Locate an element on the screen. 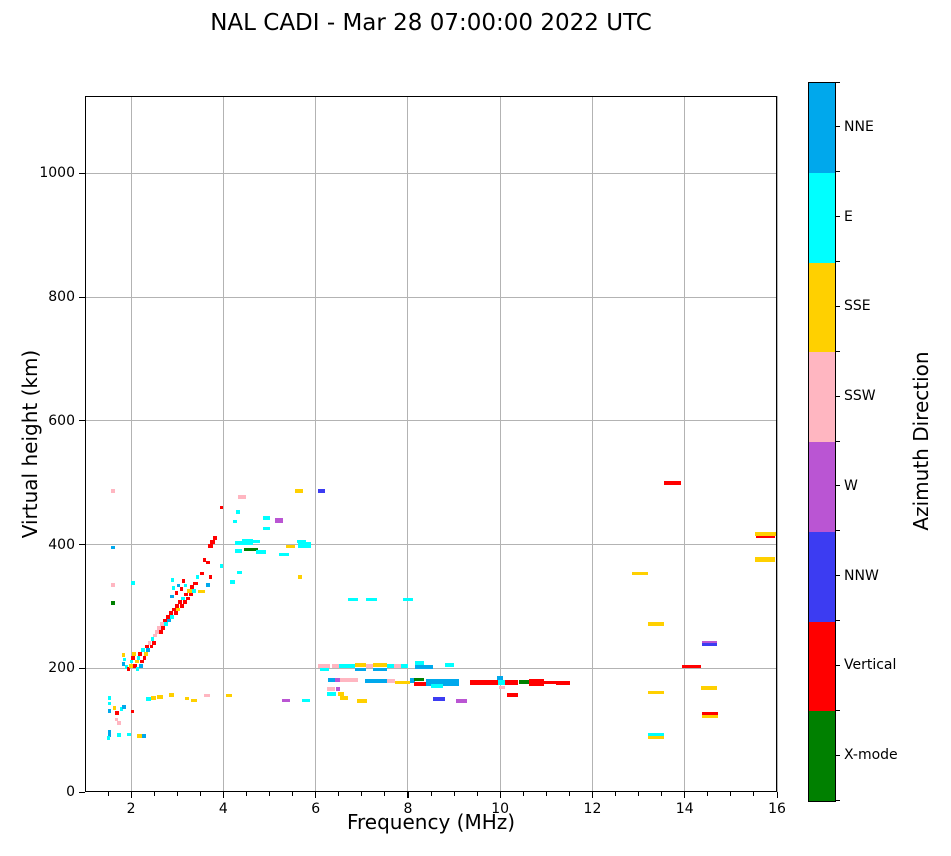 This screenshot has width=951, height=856. y-axis-tick-label: 1000 is located at coordinates (57, 173).